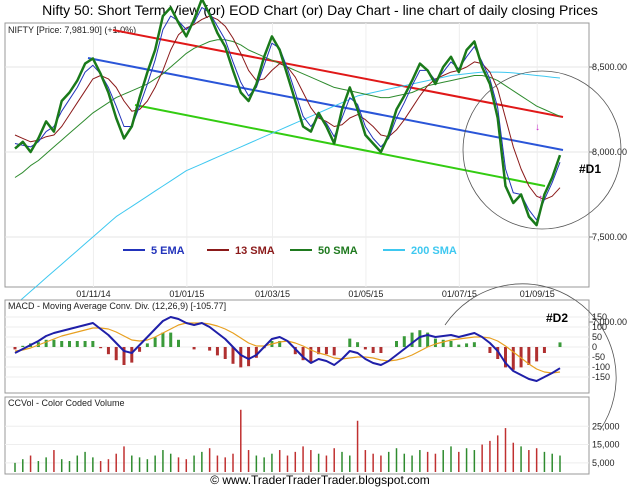 The width and height of the screenshot is (640, 496). I want to click on annotation-d2: #D2, so click(557, 318).